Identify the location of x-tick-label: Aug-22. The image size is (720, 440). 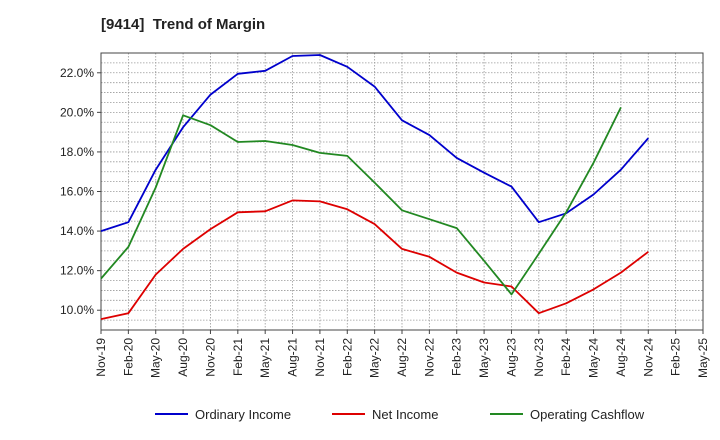
(402, 357).